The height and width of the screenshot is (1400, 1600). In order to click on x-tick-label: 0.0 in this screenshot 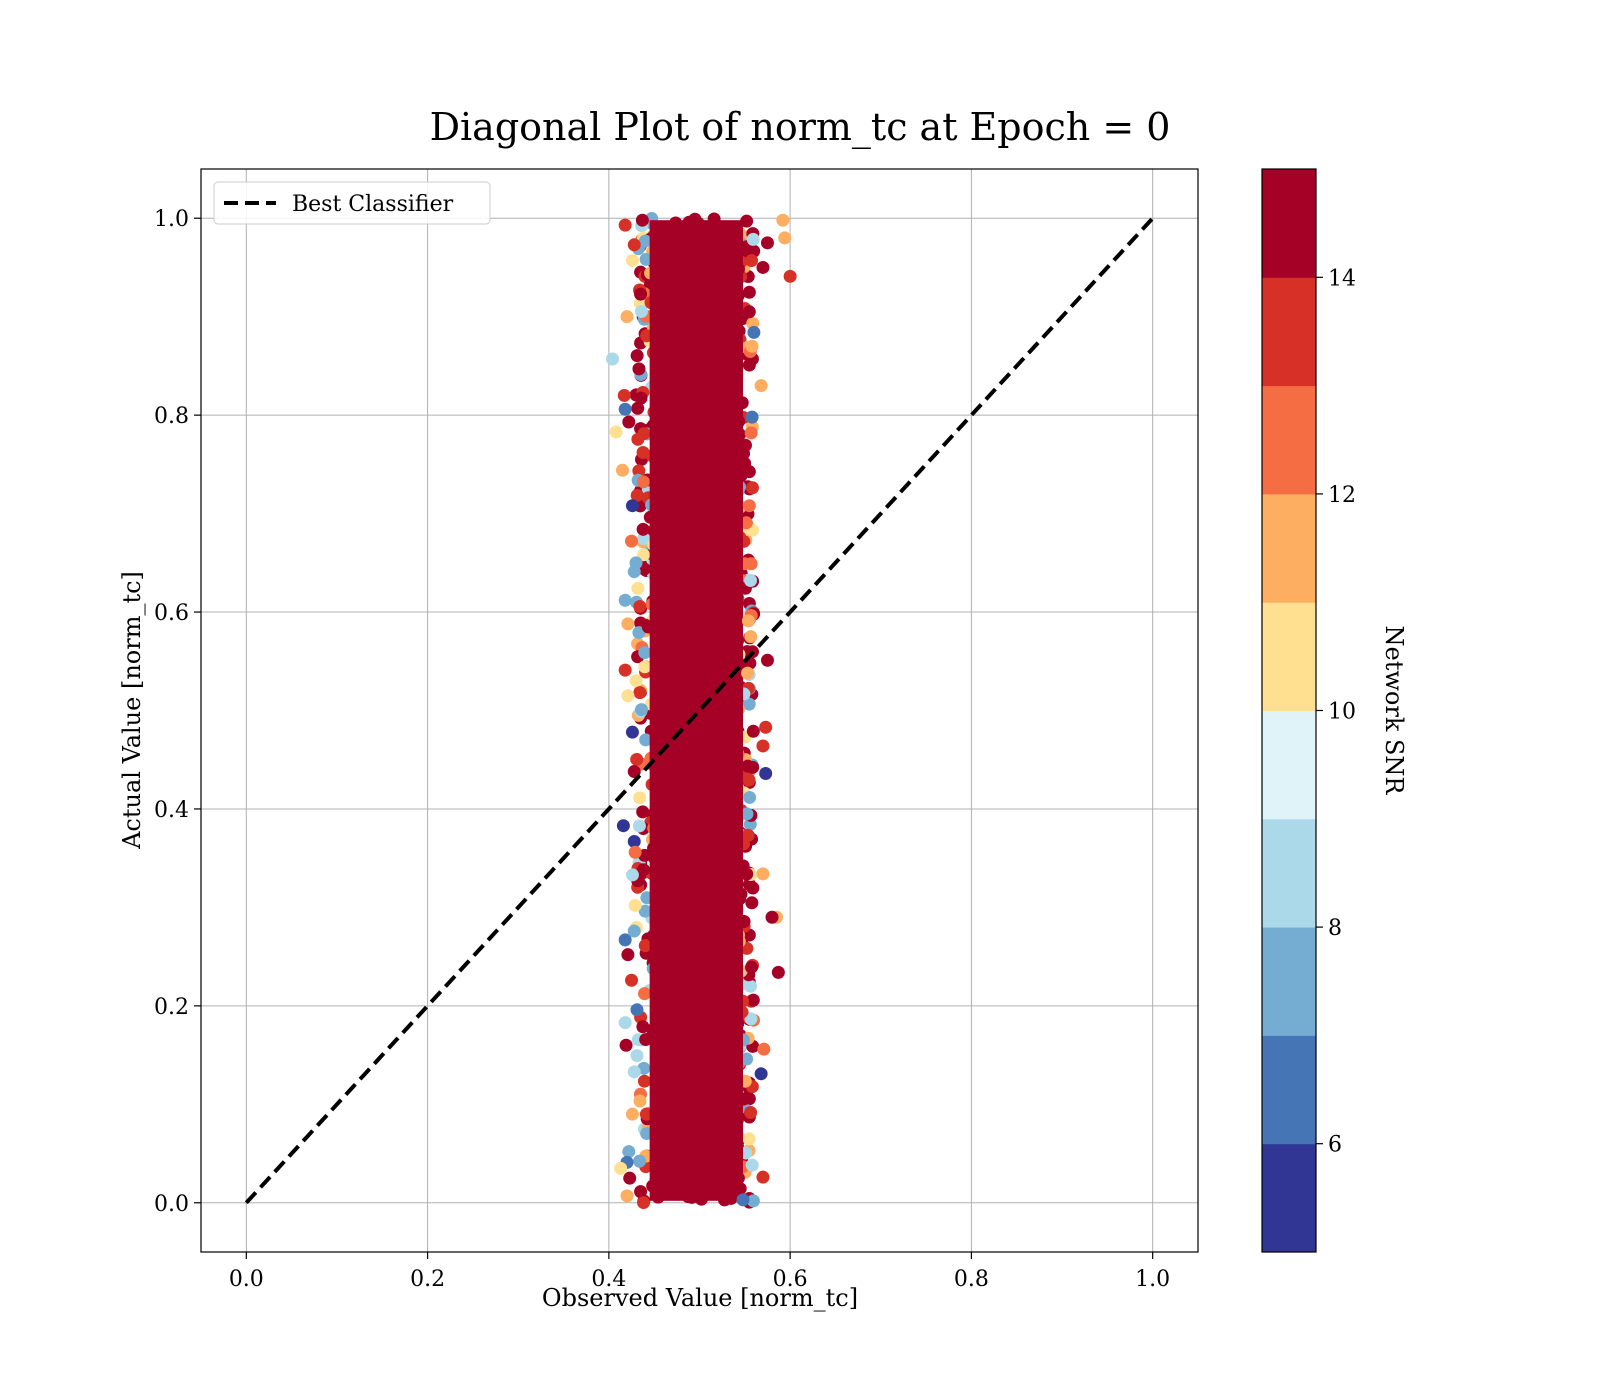, I will do `click(246, 1279)`.